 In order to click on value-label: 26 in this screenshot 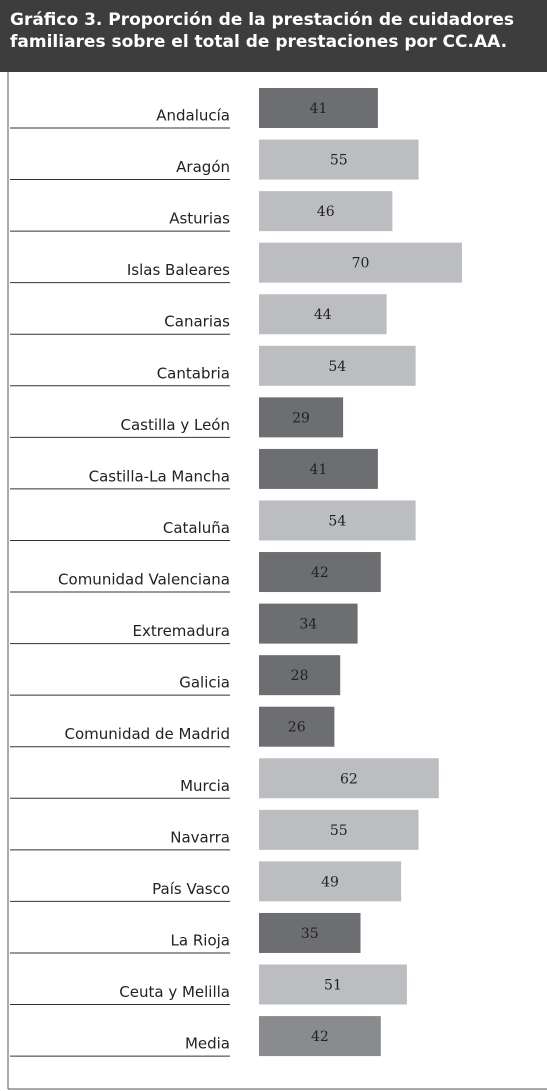, I will do `click(297, 728)`.